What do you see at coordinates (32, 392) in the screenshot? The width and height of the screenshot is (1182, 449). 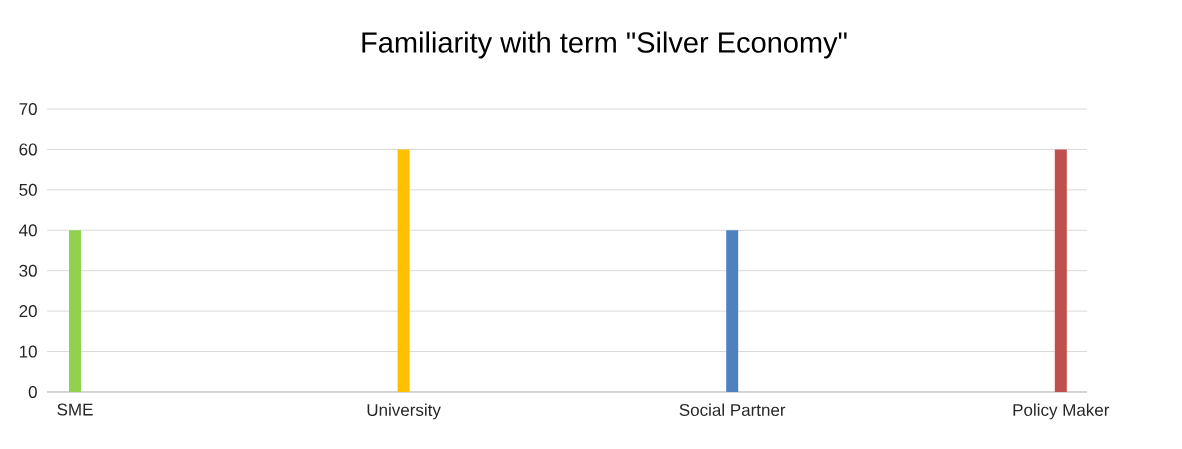 I see `y-tick-label: 0` at bounding box center [32, 392].